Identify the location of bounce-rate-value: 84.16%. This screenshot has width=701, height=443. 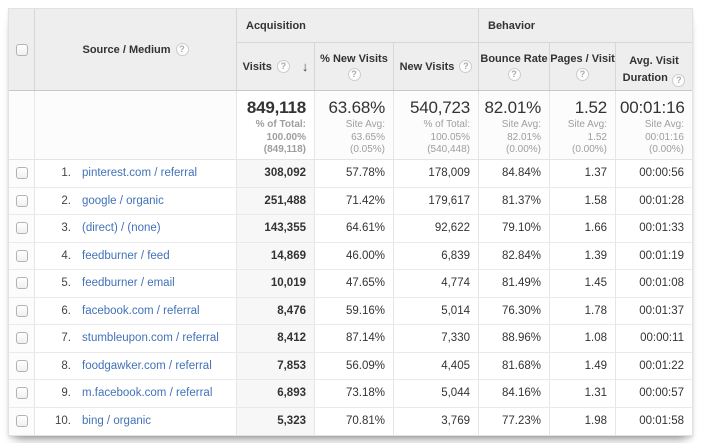
(514, 393).